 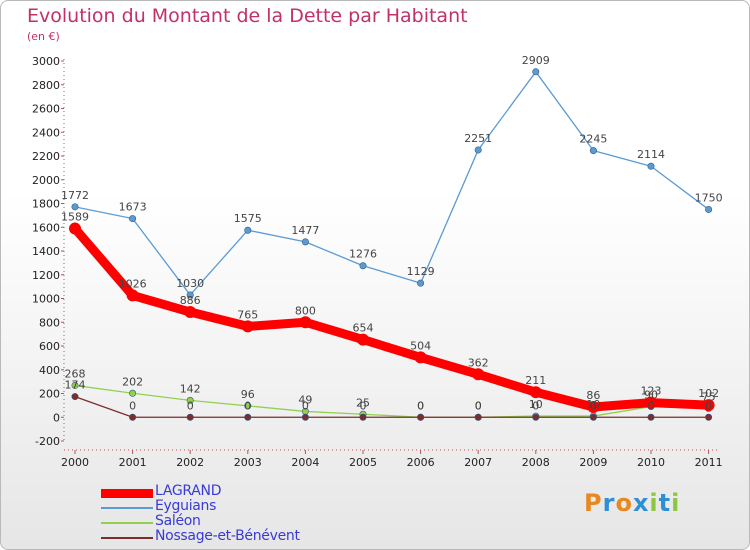 I want to click on data-label: 2245, so click(x=593, y=139).